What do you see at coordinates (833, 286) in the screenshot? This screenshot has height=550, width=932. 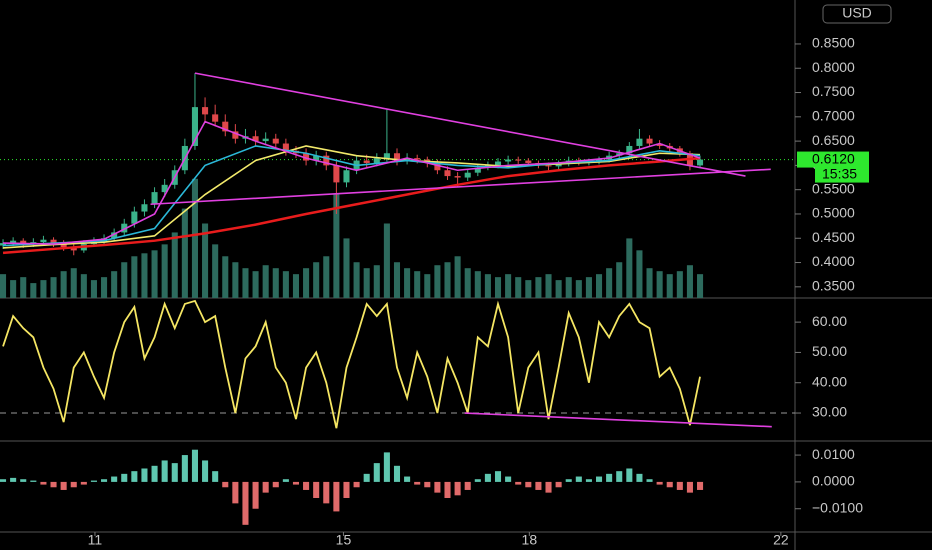 I see `y-tick-label: 0.3500` at bounding box center [833, 286].